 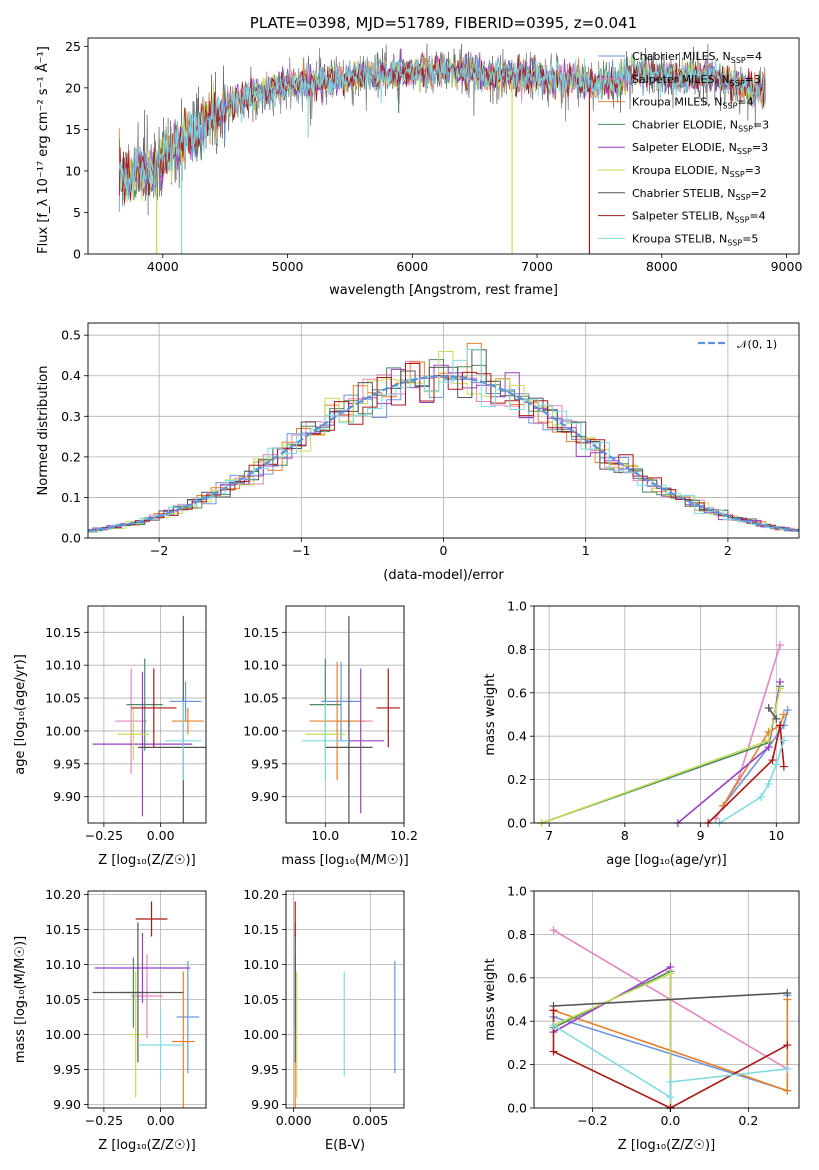 What do you see at coordinates (695, 239) in the screenshot?
I see `legend-entry: Kroupa STELIB, NSSP=5` at bounding box center [695, 239].